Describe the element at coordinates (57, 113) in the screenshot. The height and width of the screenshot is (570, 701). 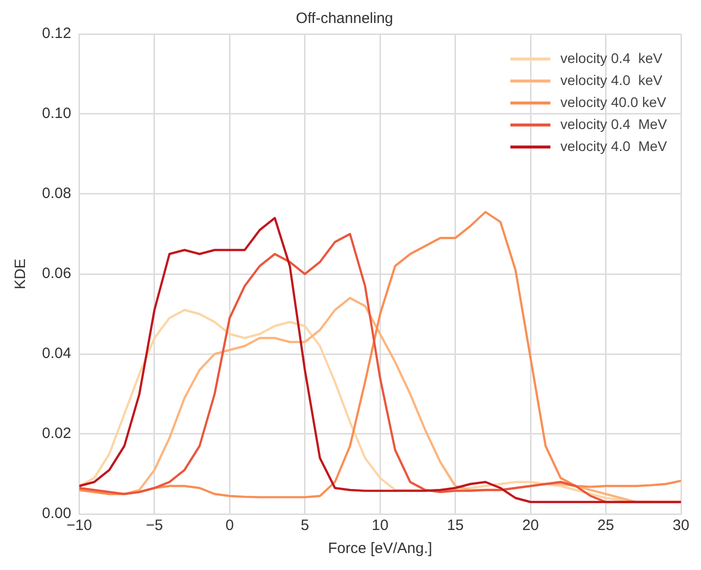
I see `y-tick-label: 0.10` at that location.